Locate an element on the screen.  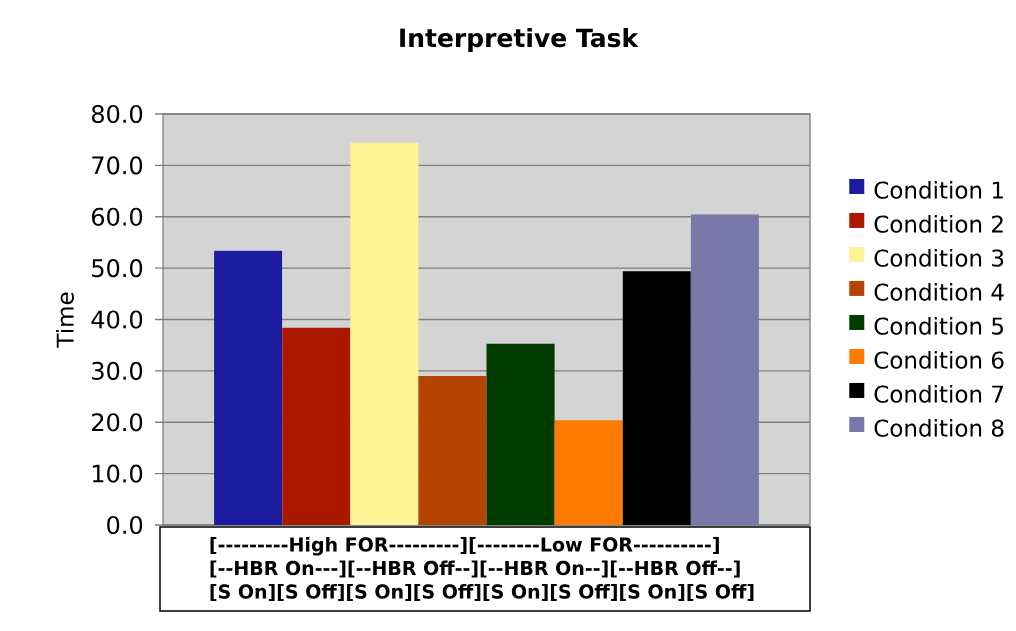
legend-label: Condition 5 is located at coordinates (938, 325).